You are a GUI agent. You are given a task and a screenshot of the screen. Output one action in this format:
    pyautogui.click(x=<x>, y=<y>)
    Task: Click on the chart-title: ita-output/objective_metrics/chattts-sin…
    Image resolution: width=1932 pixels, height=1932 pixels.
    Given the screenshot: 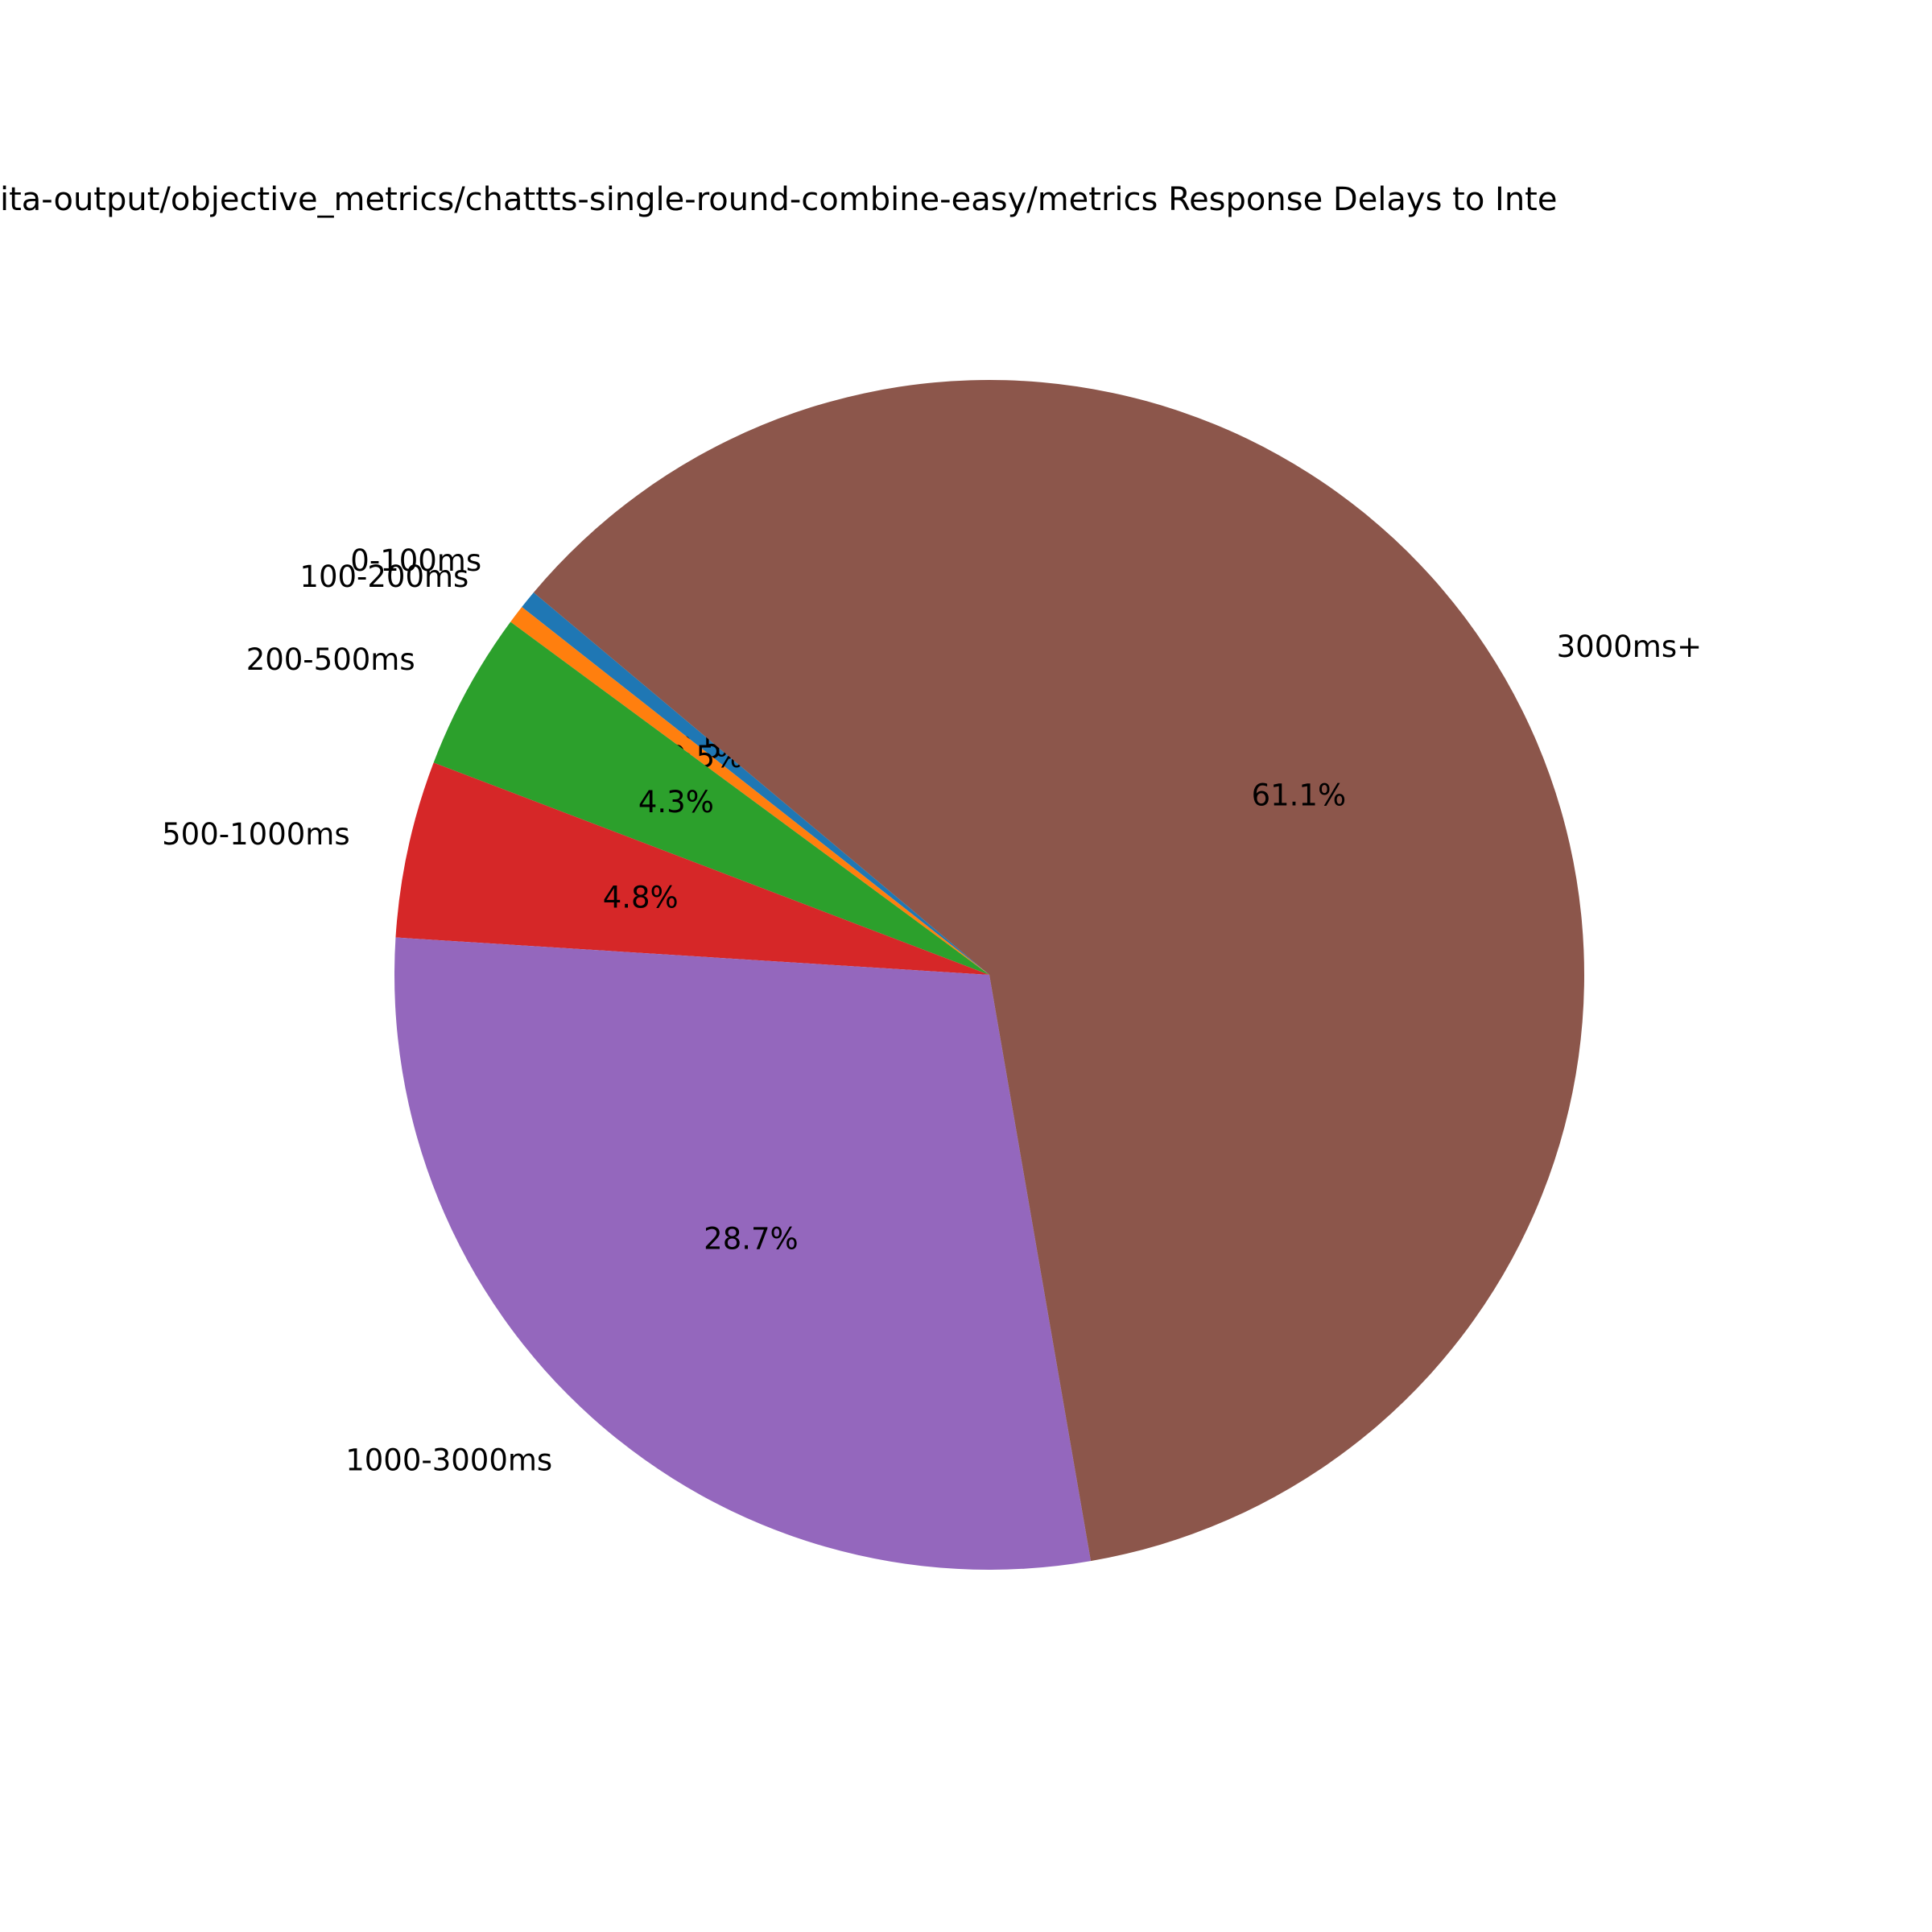 What is the action you would take?
    pyautogui.click(x=778, y=199)
    